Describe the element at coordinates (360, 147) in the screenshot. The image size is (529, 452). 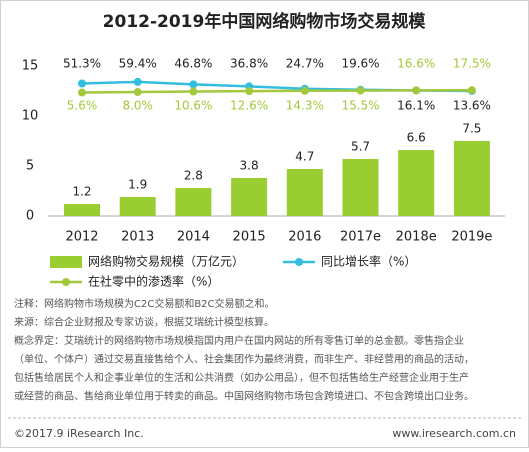
I see `bar-value-label: 5.7` at that location.